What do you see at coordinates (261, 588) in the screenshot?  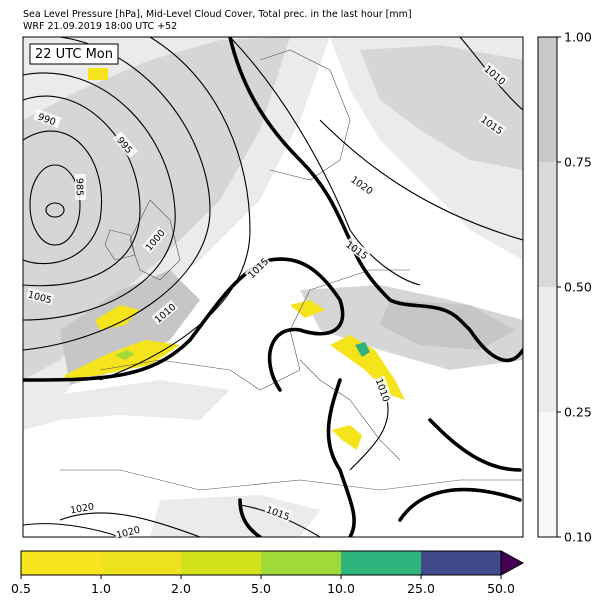 I see `colorbar-tick-label: 5.0` at bounding box center [261, 588].